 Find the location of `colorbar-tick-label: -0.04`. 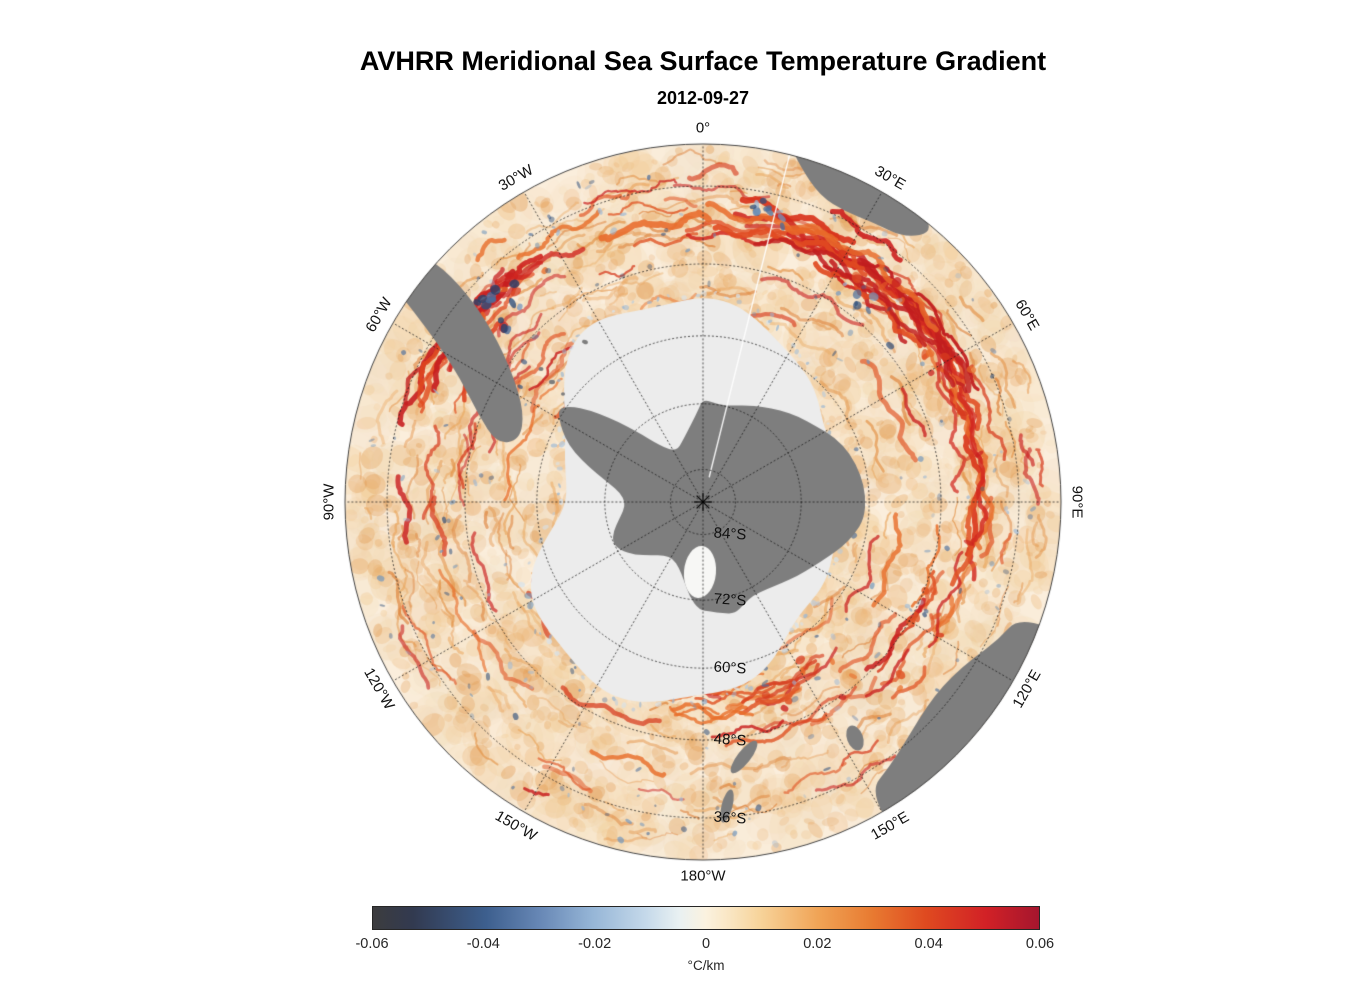

colorbar-tick-label: -0.04 is located at coordinates (483, 944).